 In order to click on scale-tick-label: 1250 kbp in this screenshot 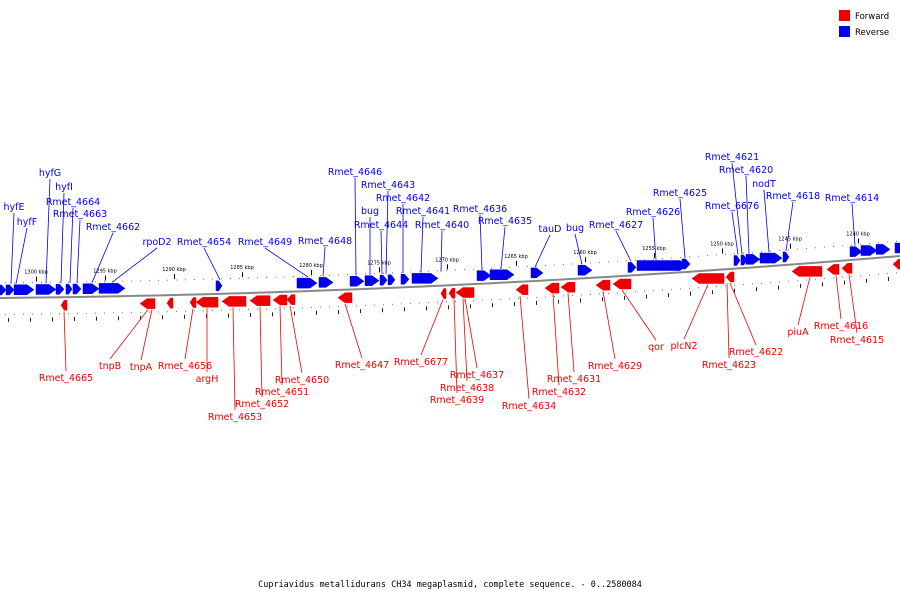, I will do `click(722, 245)`.